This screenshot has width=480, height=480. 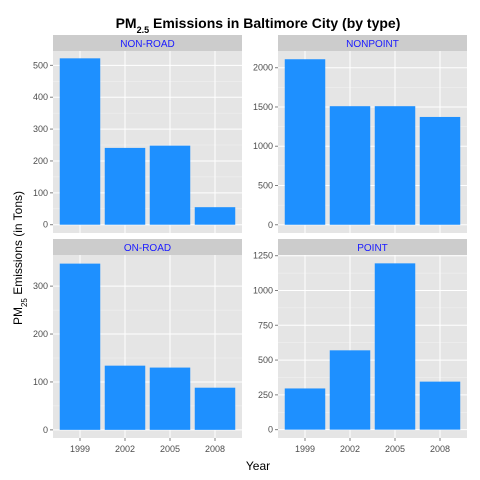 What do you see at coordinates (40, 97) in the screenshot?
I see `y-tick-label: 400` at bounding box center [40, 97].